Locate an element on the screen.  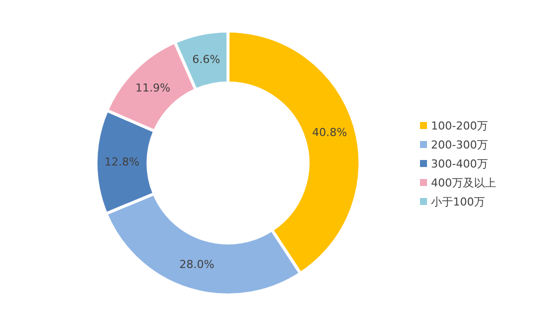
data-label: 12.8% is located at coordinates (122, 162).